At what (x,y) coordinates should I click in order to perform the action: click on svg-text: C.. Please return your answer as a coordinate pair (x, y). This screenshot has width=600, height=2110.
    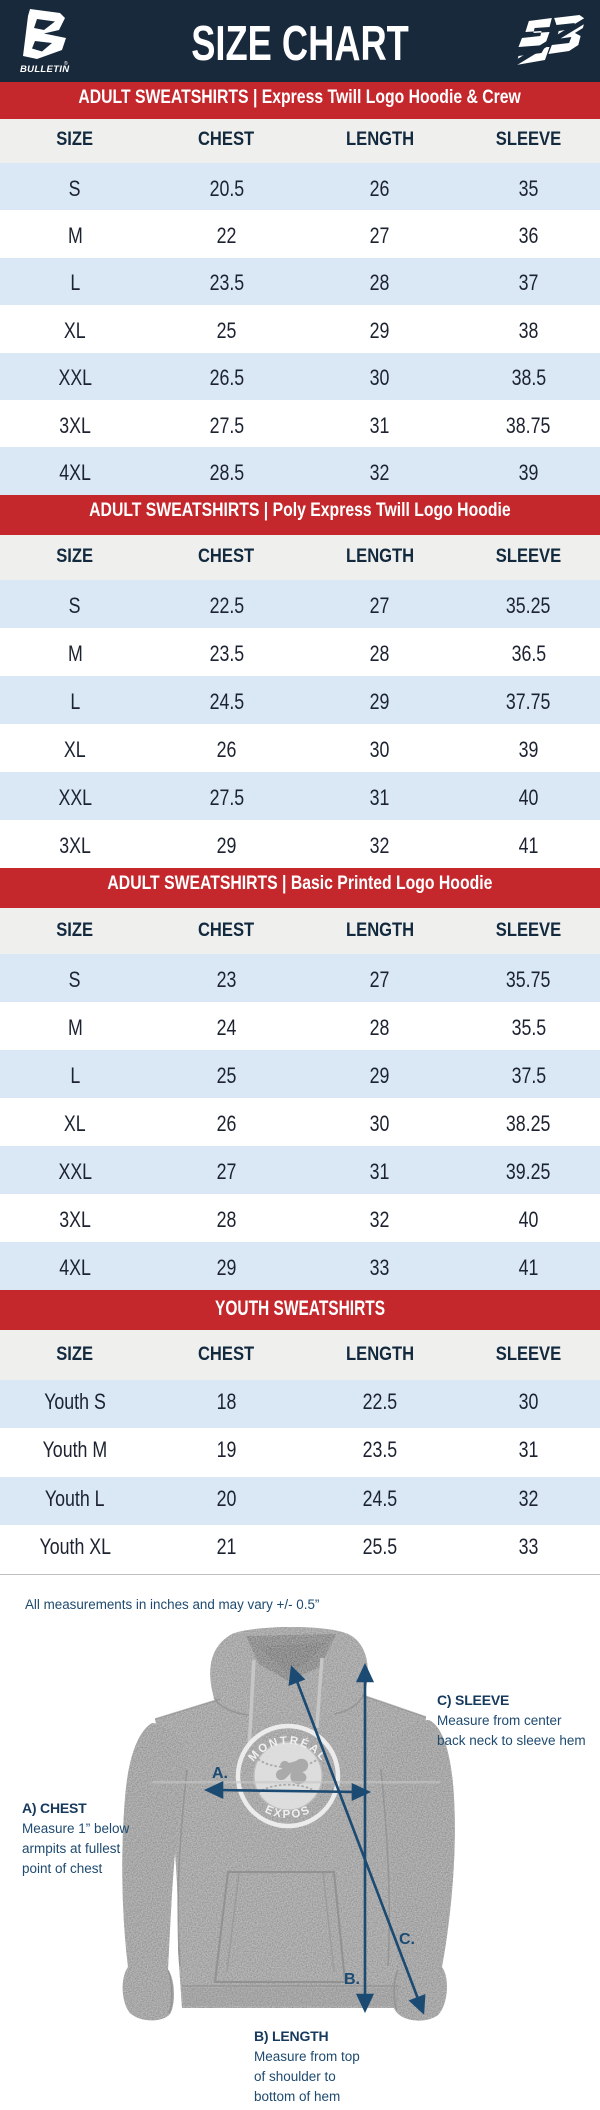
    Looking at the image, I should click on (407, 1939).